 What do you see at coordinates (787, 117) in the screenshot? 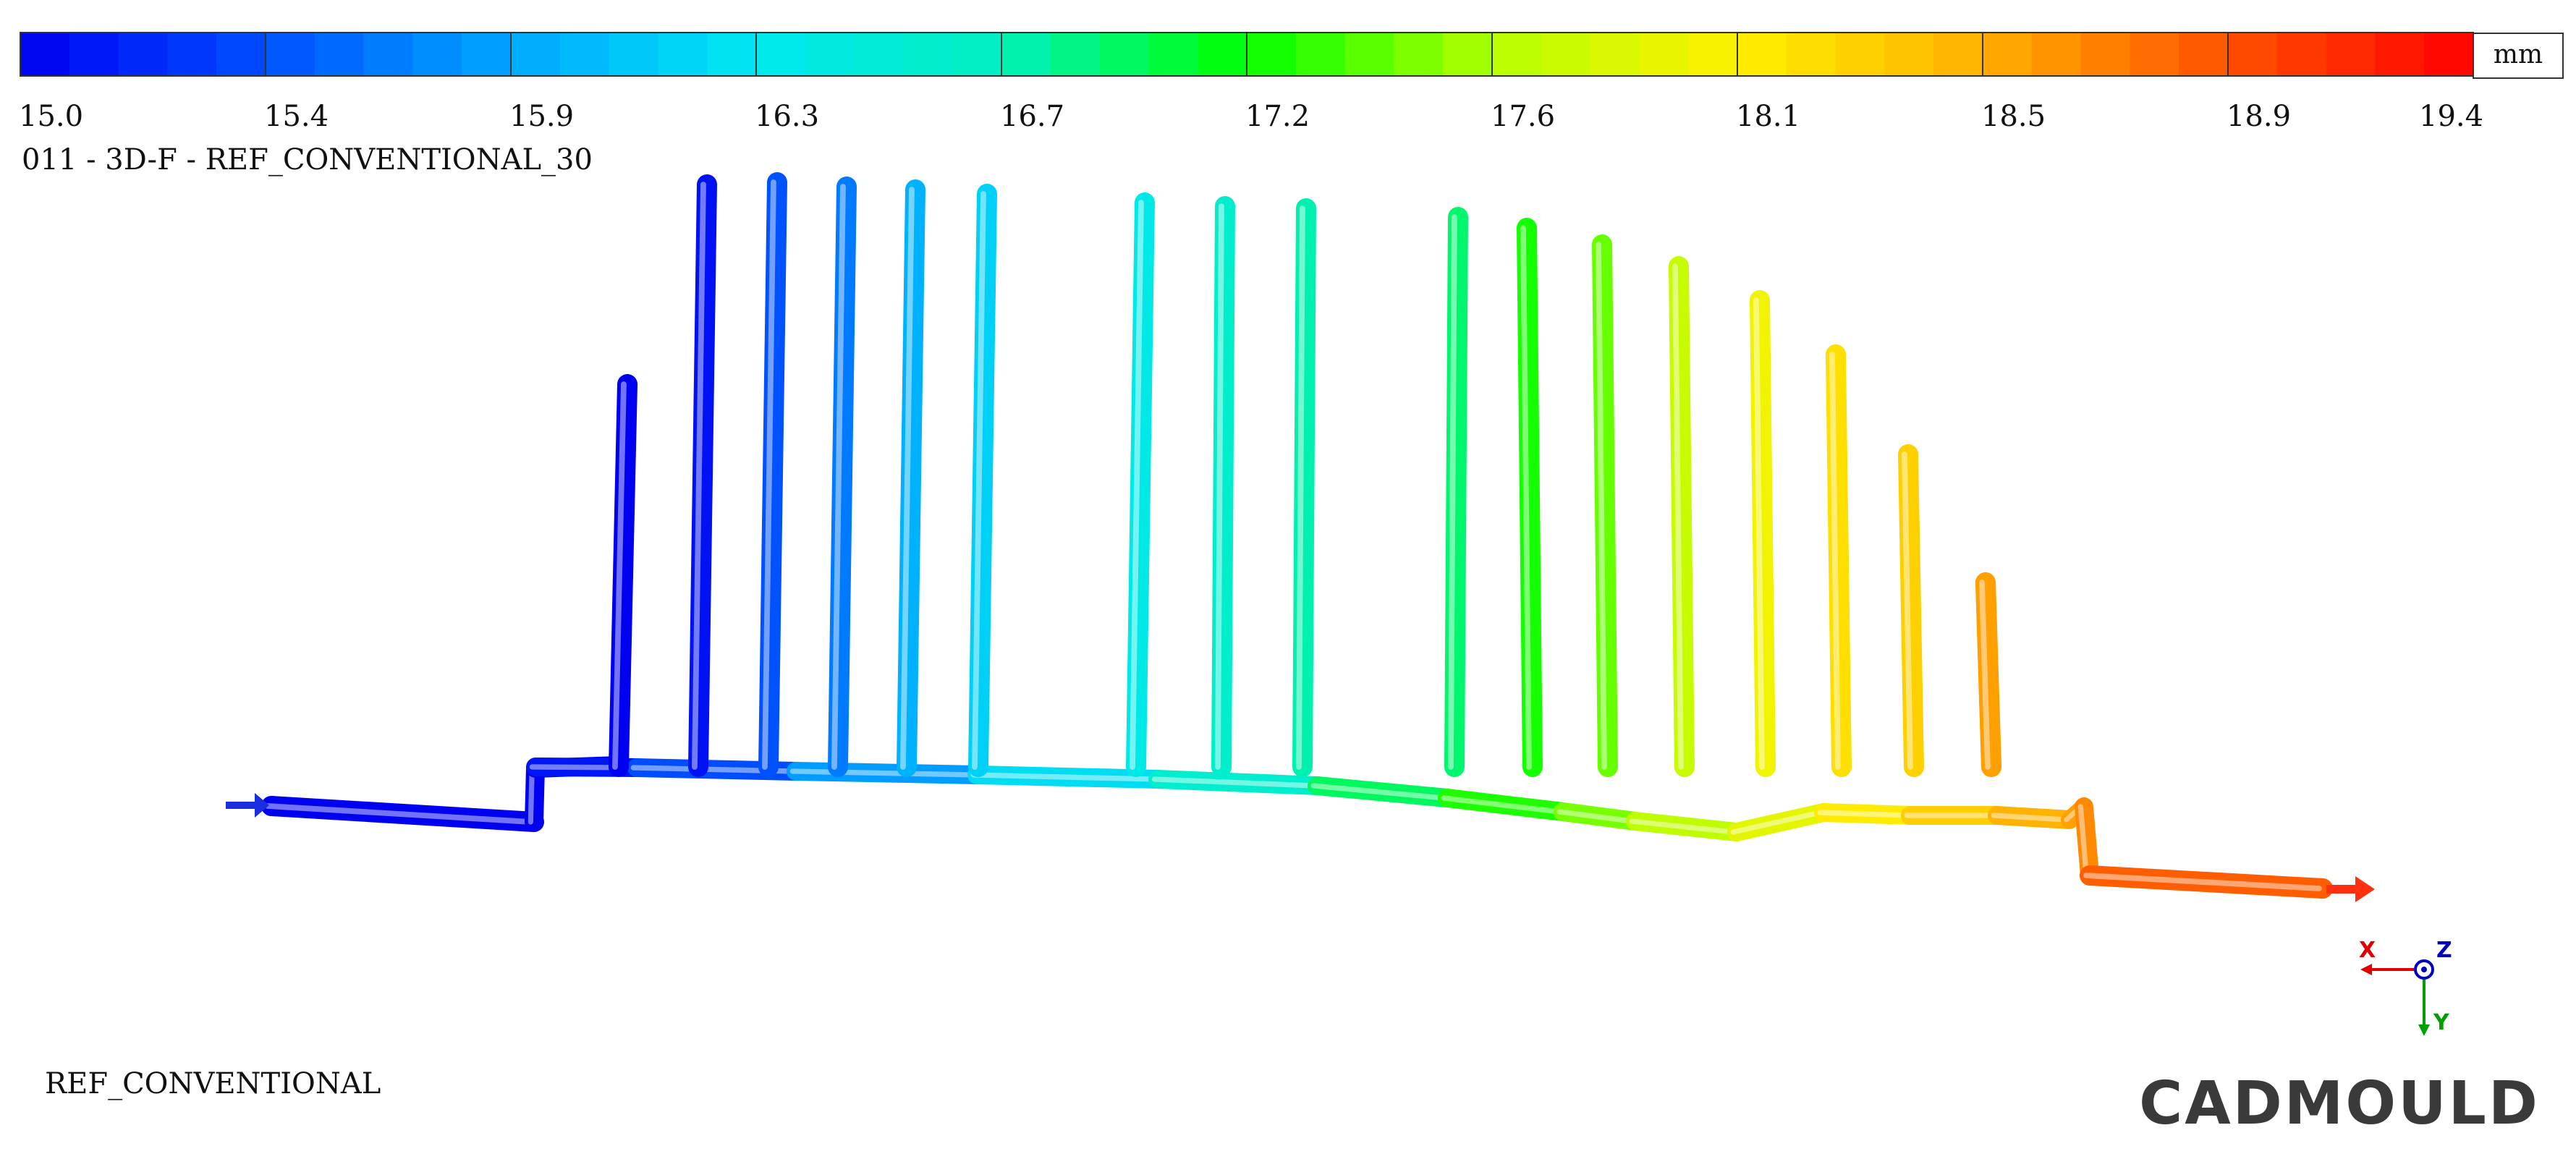
I see `colorbar-tick-label: 16.3` at bounding box center [787, 117].